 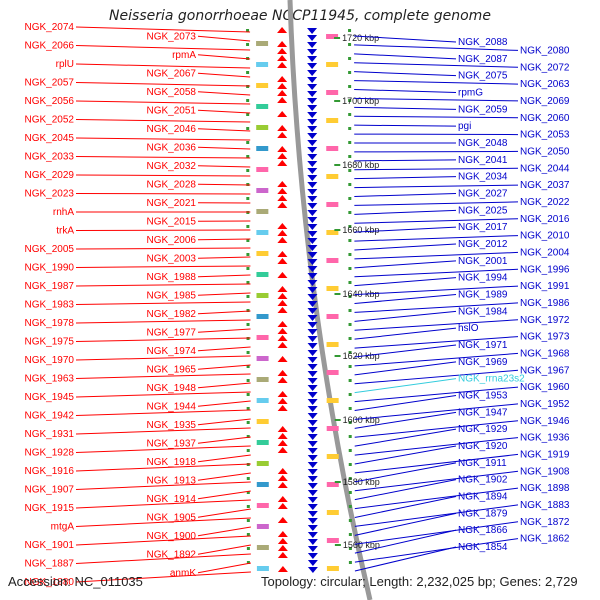 What do you see at coordinates (545, 50) in the screenshot?
I see `right-gene-label: NGK_2080` at bounding box center [545, 50].